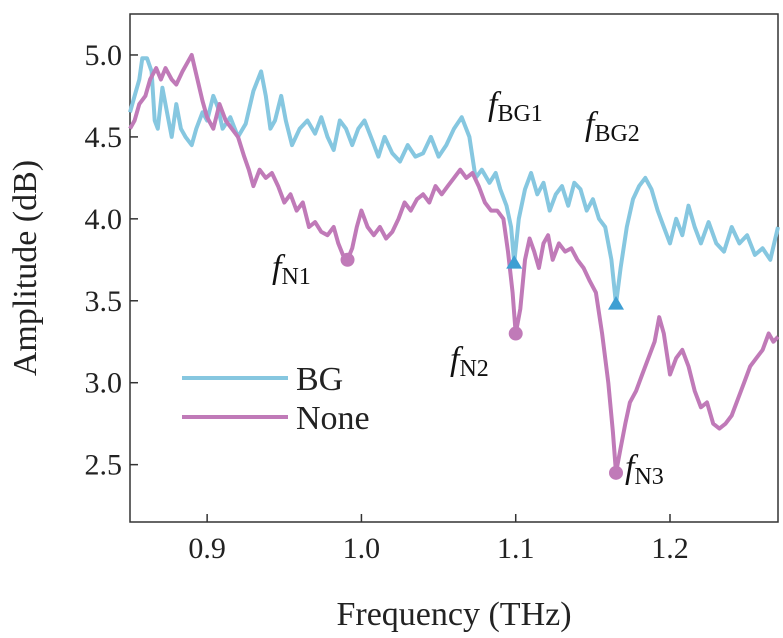 Image resolution: width=783 pixels, height=638 pixels. I want to click on y-axis-title: Amplitude (dB), so click(25, 268).